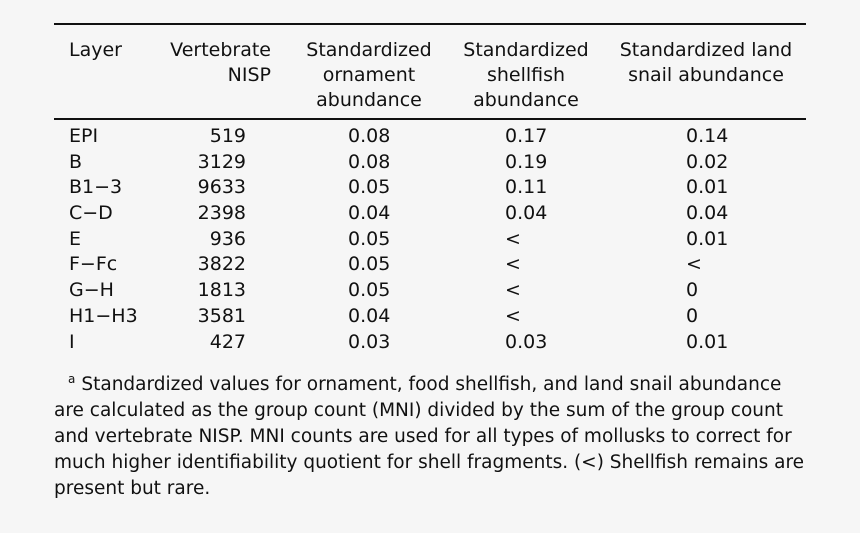 This screenshot has width=860, height=533. I want to click on cell-land-snail: 0.04, so click(707, 213).